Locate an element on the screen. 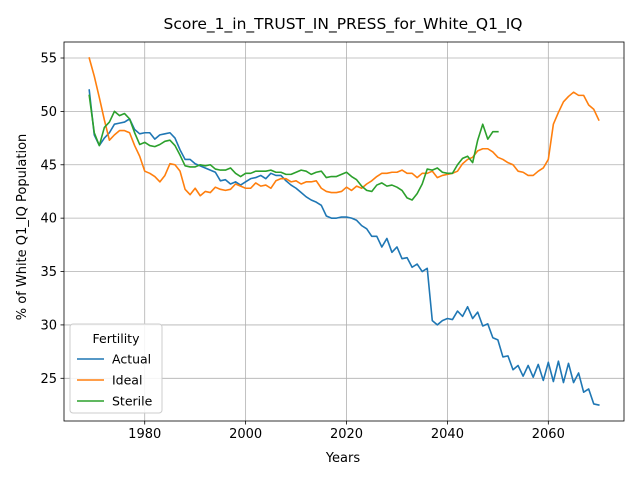 Image resolution: width=640 pixels, height=484 pixels. legend-item-actual: Actual is located at coordinates (114, 359).